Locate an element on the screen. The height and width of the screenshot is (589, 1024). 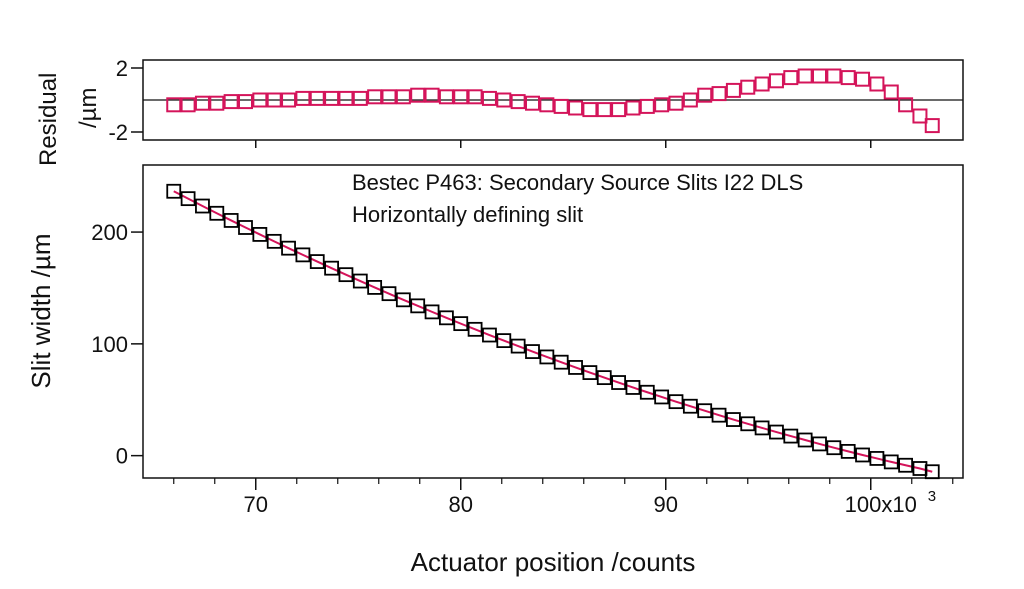
main-ytick-label: 0 is located at coordinates (122, 456).